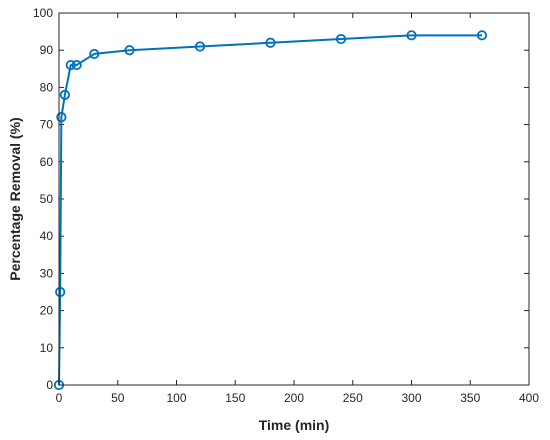 The width and height of the screenshot is (550, 440). I want to click on y-tick-label: 10, so click(47, 348).